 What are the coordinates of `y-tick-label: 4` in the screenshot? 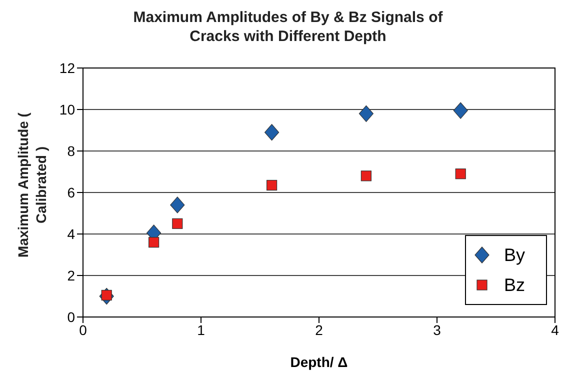 It's located at (71, 234).